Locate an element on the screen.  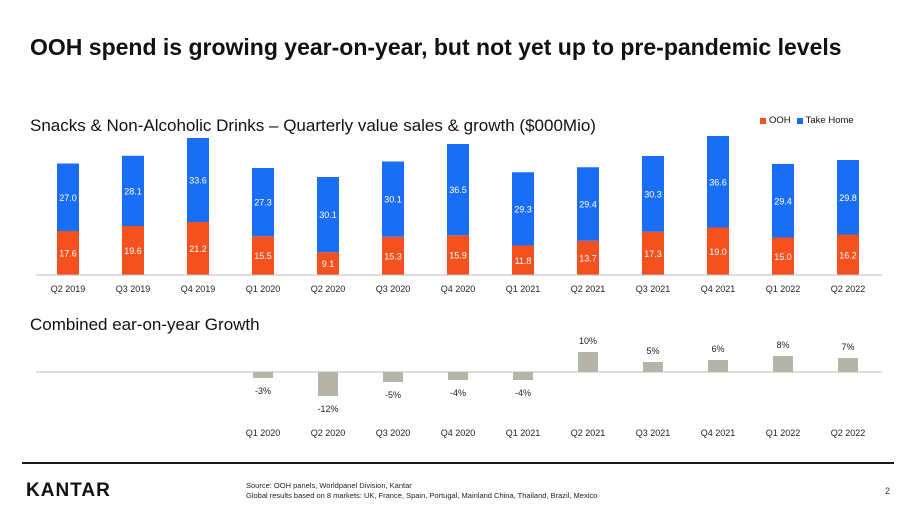
data-label-ooh: 9.1 is located at coordinates (328, 264).